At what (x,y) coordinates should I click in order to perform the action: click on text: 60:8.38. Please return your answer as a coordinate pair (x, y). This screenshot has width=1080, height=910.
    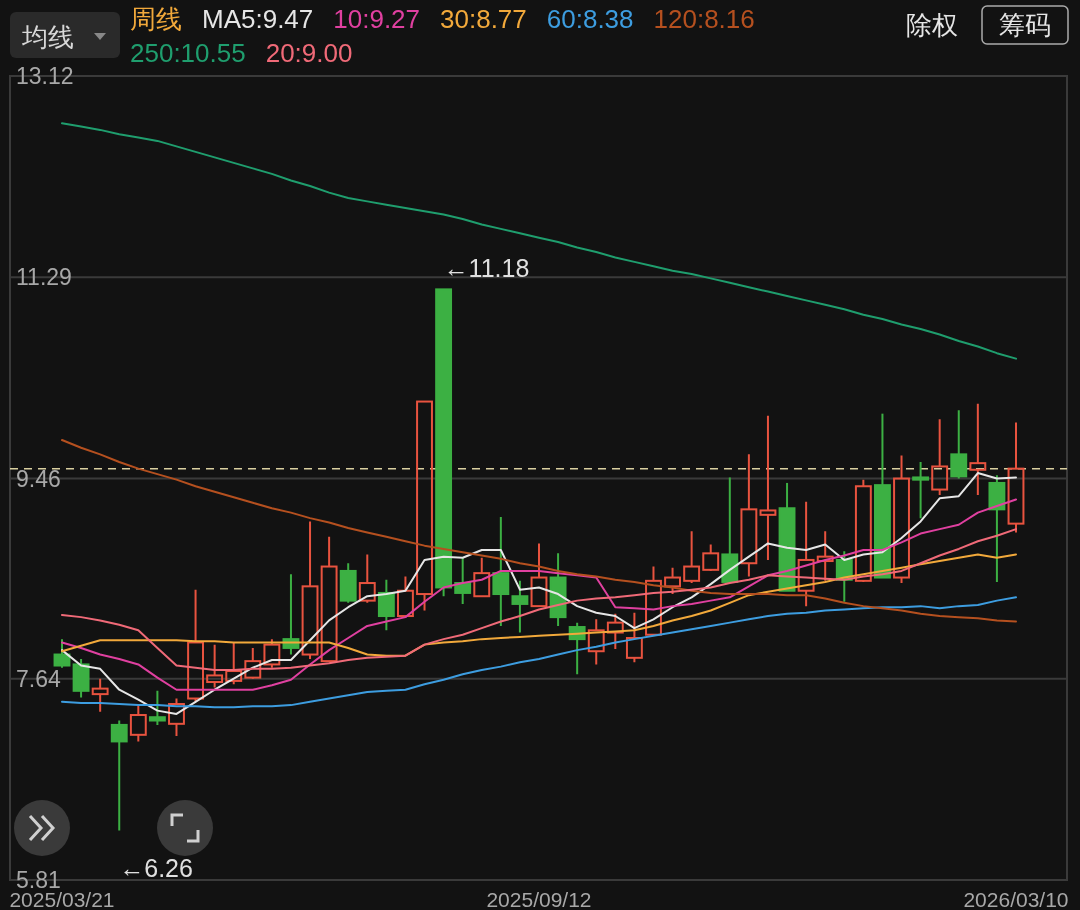
    Looking at the image, I should click on (590, 19).